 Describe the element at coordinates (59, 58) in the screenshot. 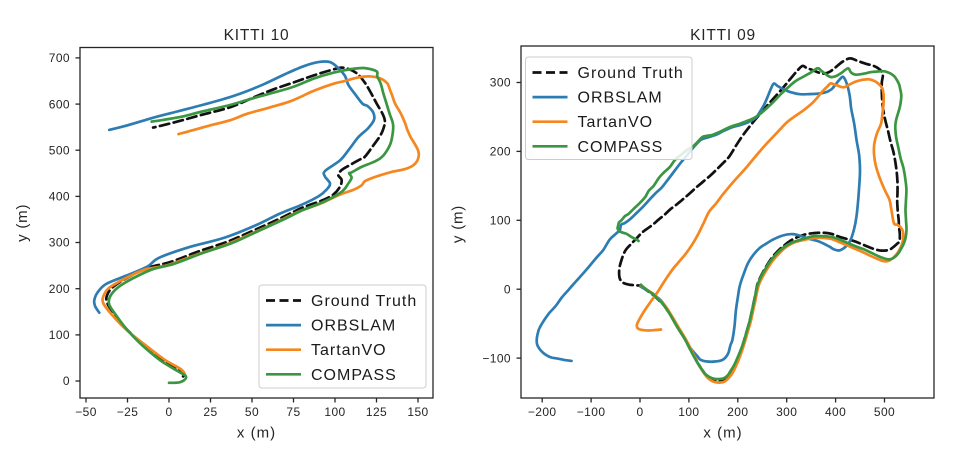

I see `svg-text: 700` at that location.